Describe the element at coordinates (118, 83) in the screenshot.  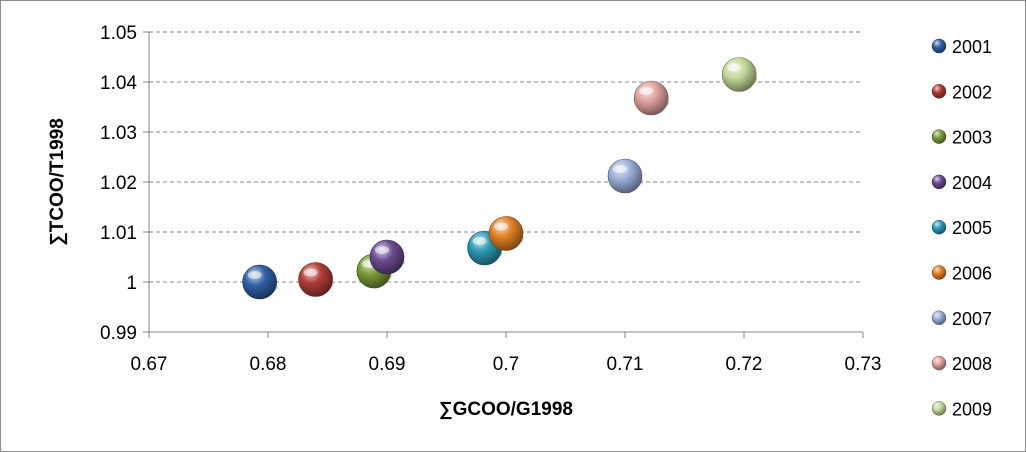
I see `y-tick-label: 1.04` at that location.